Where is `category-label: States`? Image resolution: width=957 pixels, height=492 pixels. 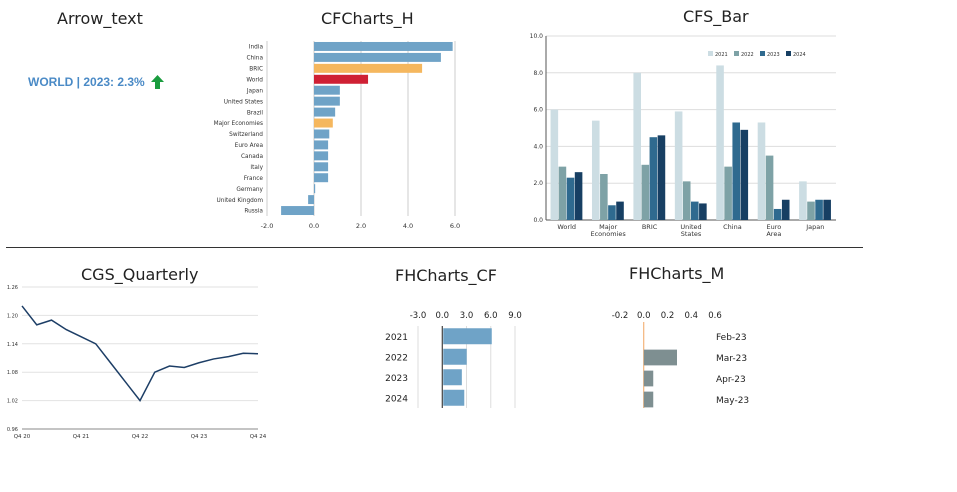
category-label: States is located at coordinates (691, 234).